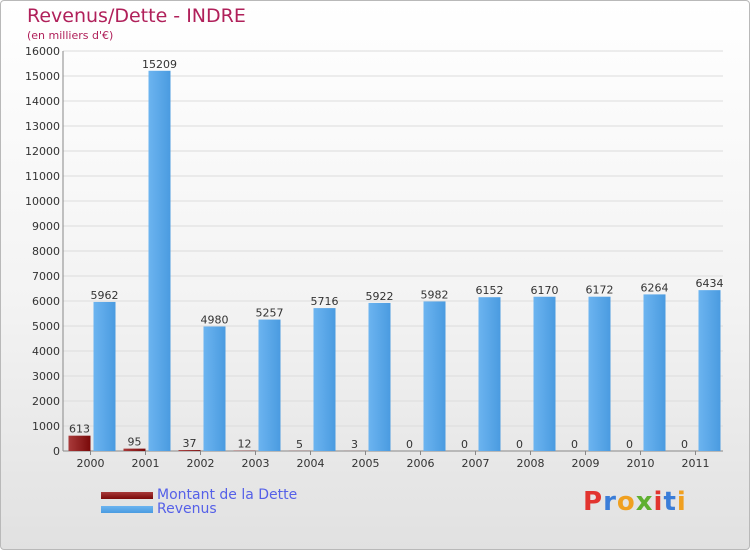 The image size is (750, 550). Describe the element at coordinates (256, 463) in the screenshot. I see `x-tick-label-2003: 2003` at that location.